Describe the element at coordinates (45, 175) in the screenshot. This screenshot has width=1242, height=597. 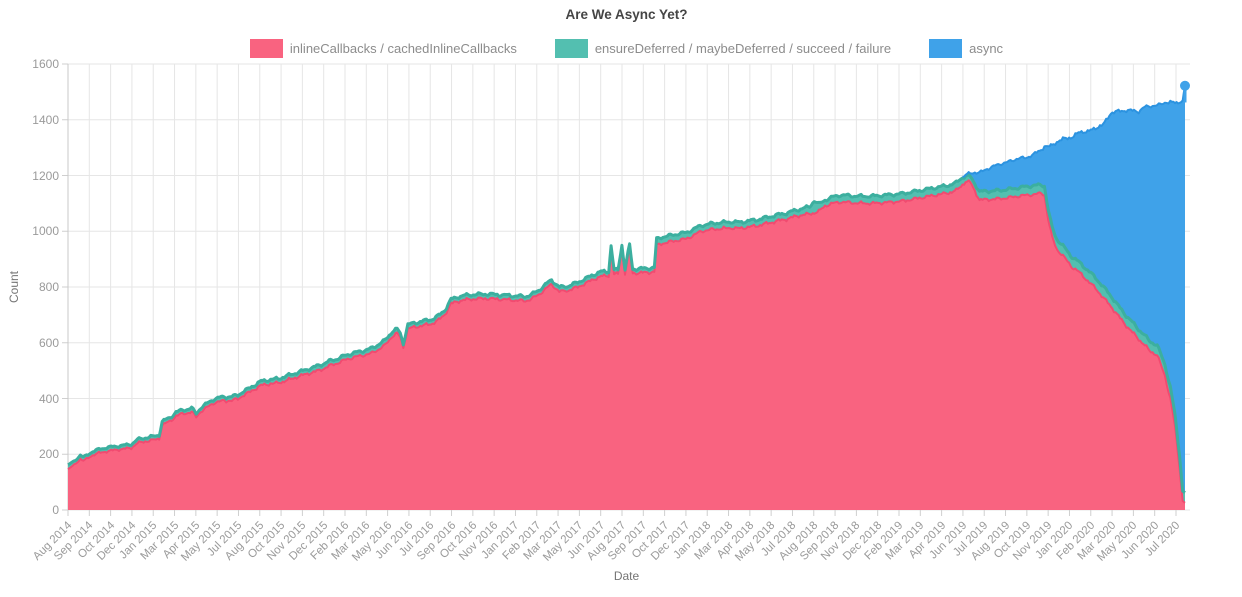
I see `y-tick-label: 1200` at that location.